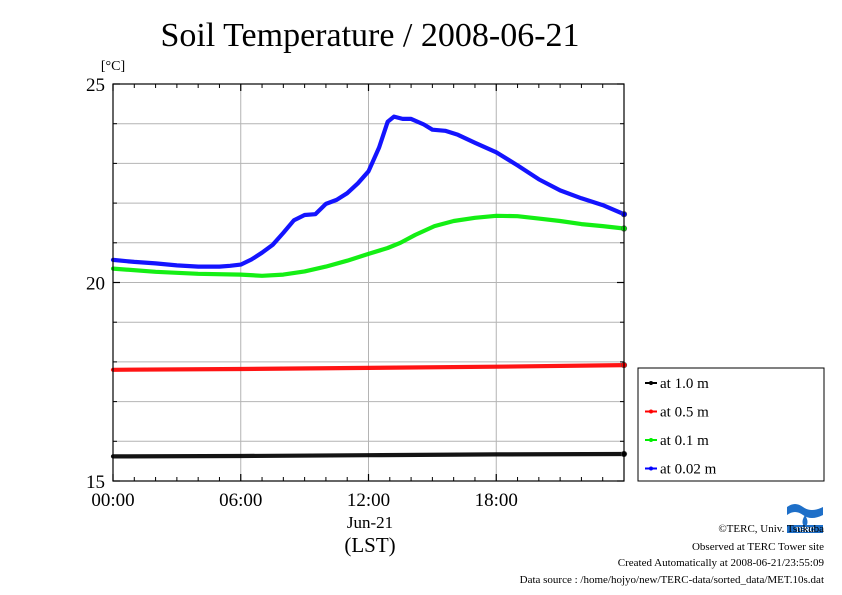  I want to click on legend: at 1.0 m at 0.5 m at 0.1 m at 0.02 m, so click(731, 424).